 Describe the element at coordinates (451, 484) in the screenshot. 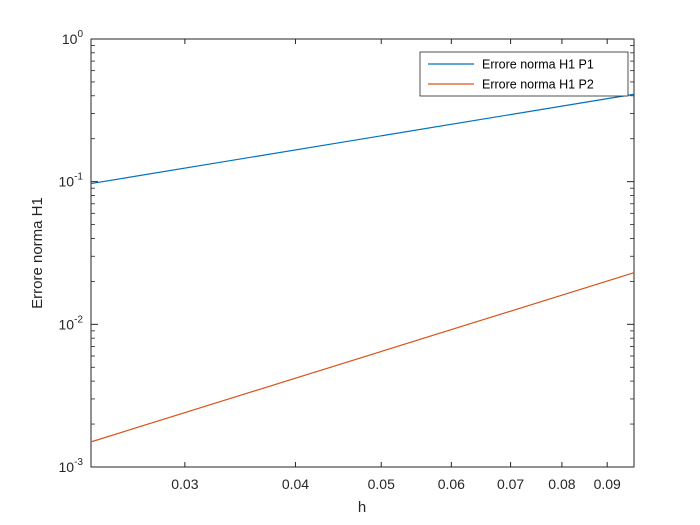

I see `x-tick-label: 0.06` at that location.